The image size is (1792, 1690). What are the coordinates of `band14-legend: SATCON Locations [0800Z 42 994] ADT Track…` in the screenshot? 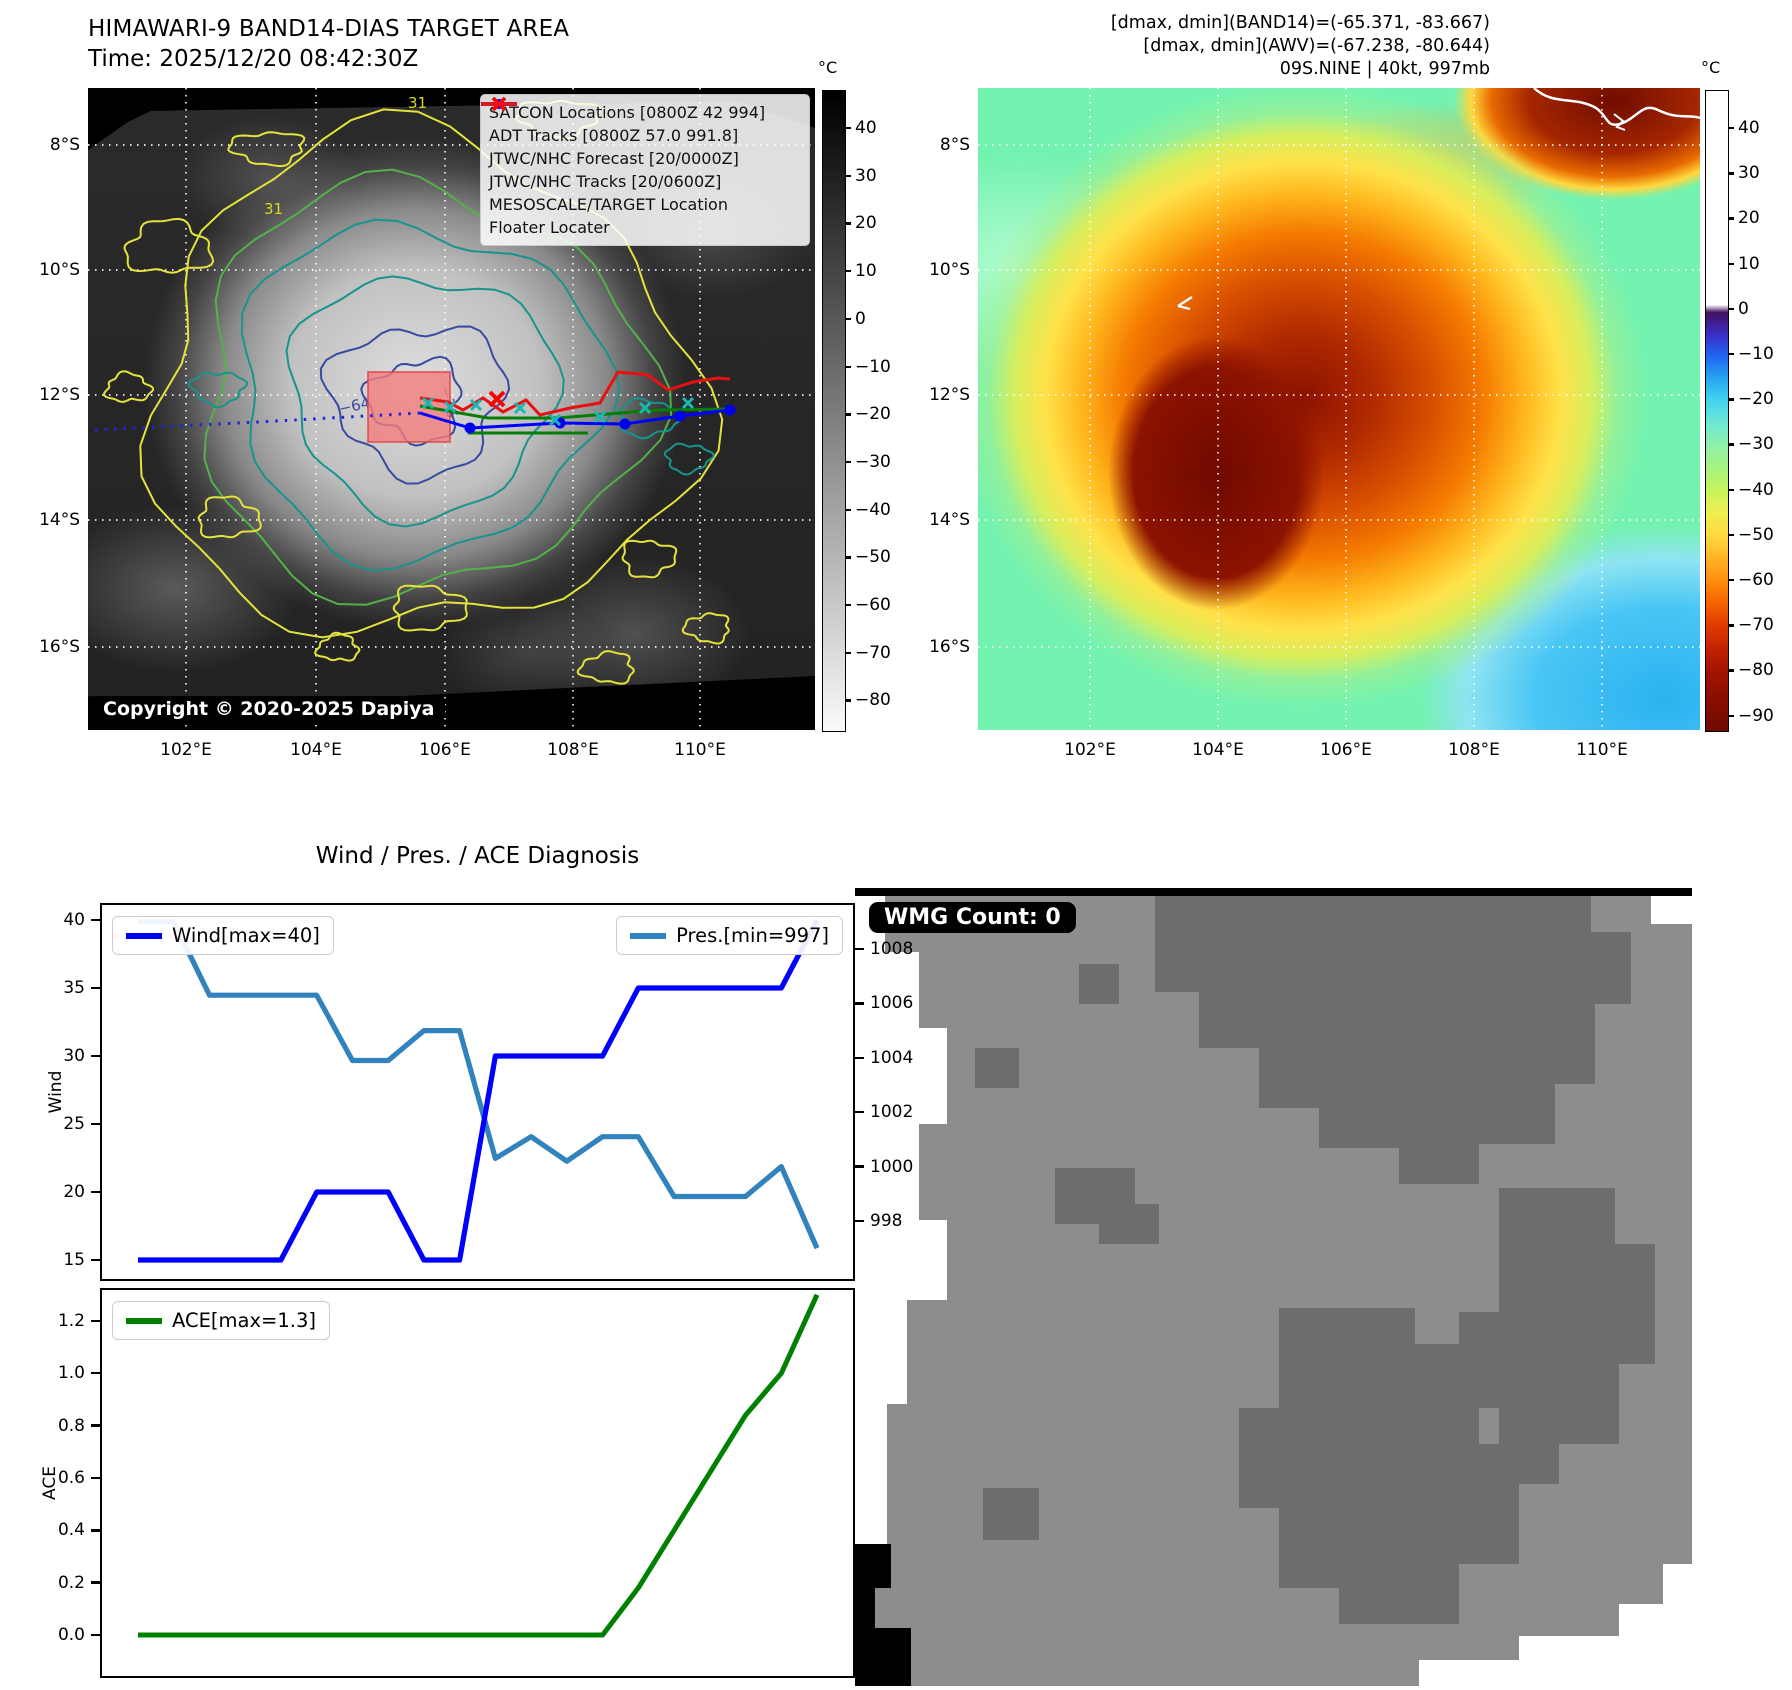 It's located at (645, 170).